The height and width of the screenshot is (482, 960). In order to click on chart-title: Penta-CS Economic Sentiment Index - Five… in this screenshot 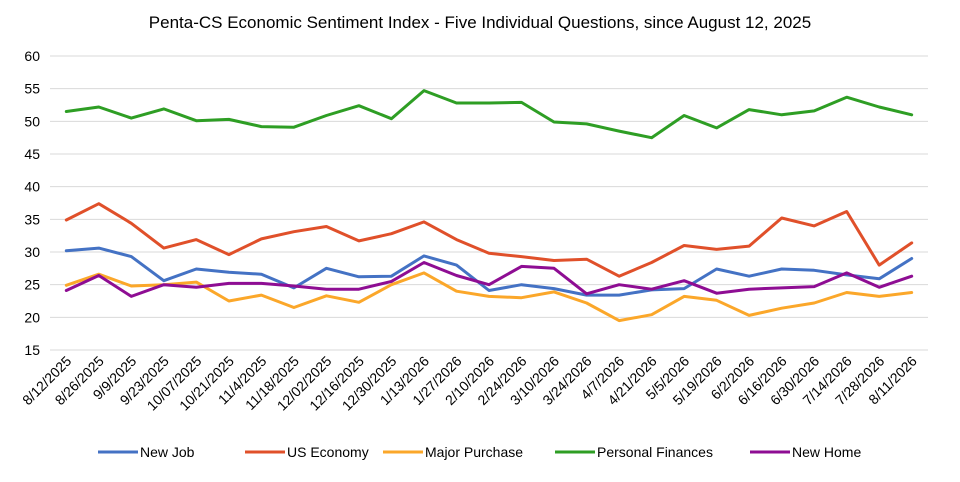, I will do `click(480, 22)`.